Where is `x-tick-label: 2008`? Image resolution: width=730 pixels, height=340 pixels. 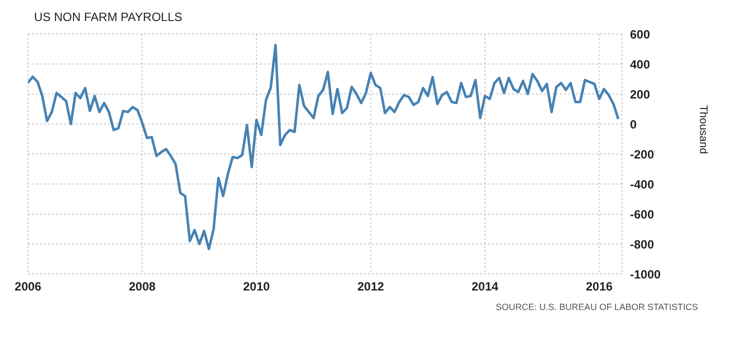 x-tick-label: 2008 is located at coordinates (142, 287).